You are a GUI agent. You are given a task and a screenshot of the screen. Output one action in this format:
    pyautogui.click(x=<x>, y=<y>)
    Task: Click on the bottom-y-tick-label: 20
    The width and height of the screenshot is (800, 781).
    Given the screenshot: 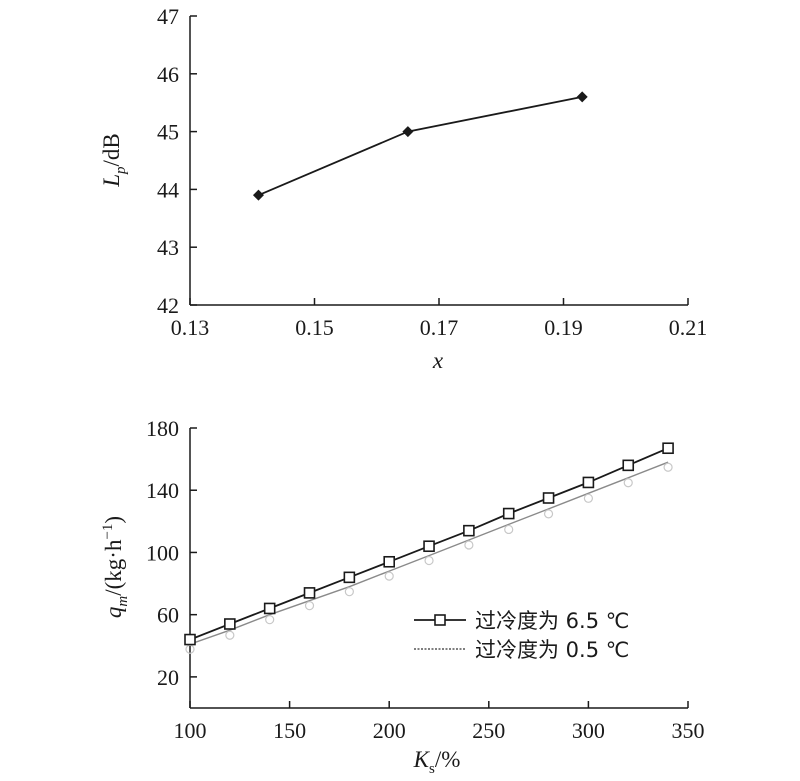 What is the action you would take?
    pyautogui.click(x=168, y=677)
    